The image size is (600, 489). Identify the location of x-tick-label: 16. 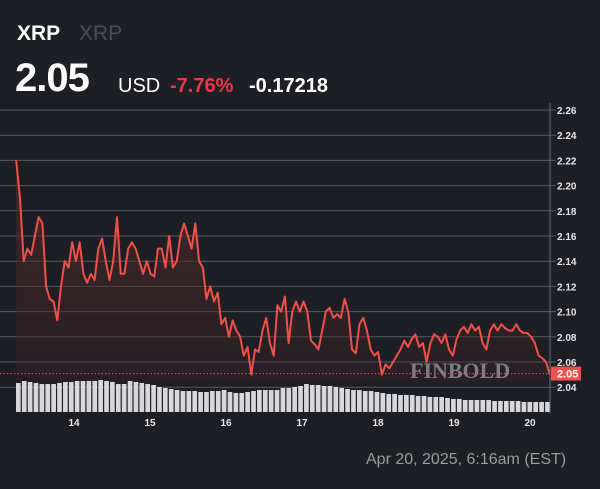
(226, 423).